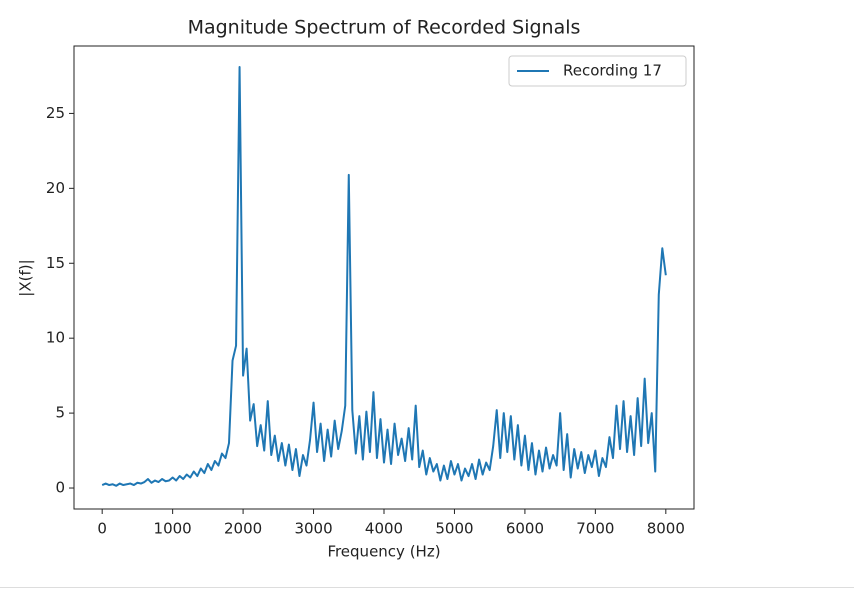 The height and width of the screenshot is (589, 854). What do you see at coordinates (383, 552) in the screenshot?
I see `x-axis-label: Frequency (Hz)` at bounding box center [383, 552].